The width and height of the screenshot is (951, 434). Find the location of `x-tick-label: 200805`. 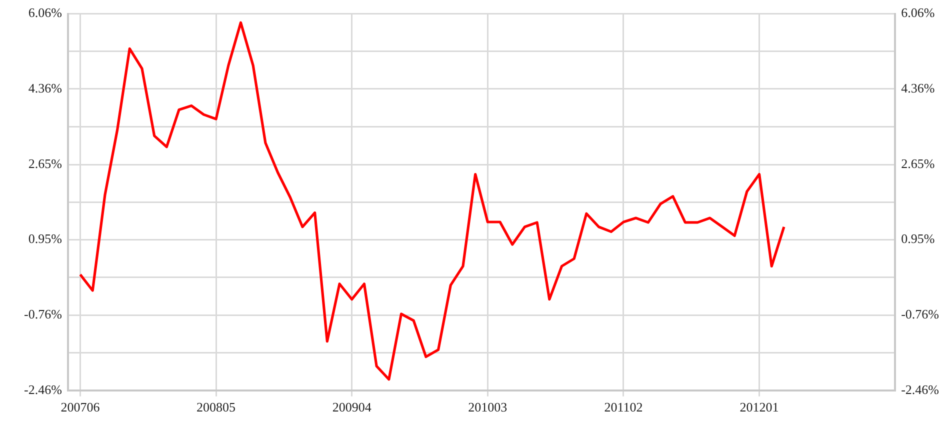

x-tick-label: 200805 is located at coordinates (216, 407).